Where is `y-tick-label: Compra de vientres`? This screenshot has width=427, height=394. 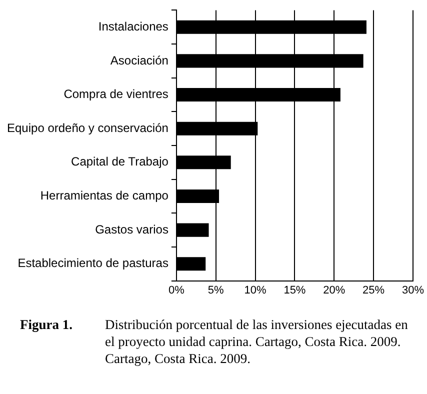
y-tick-label: Compra de vientres is located at coordinates (116, 94).